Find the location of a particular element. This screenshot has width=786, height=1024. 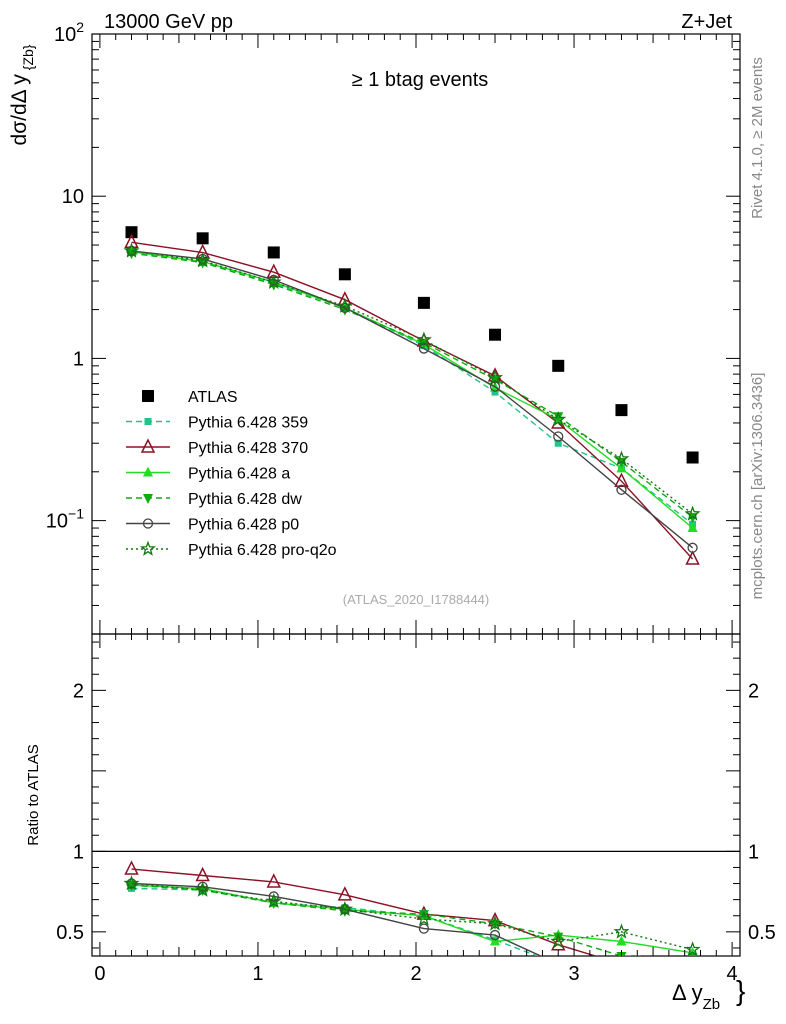

y-tick-label: 10 is located at coordinates (73, 197).